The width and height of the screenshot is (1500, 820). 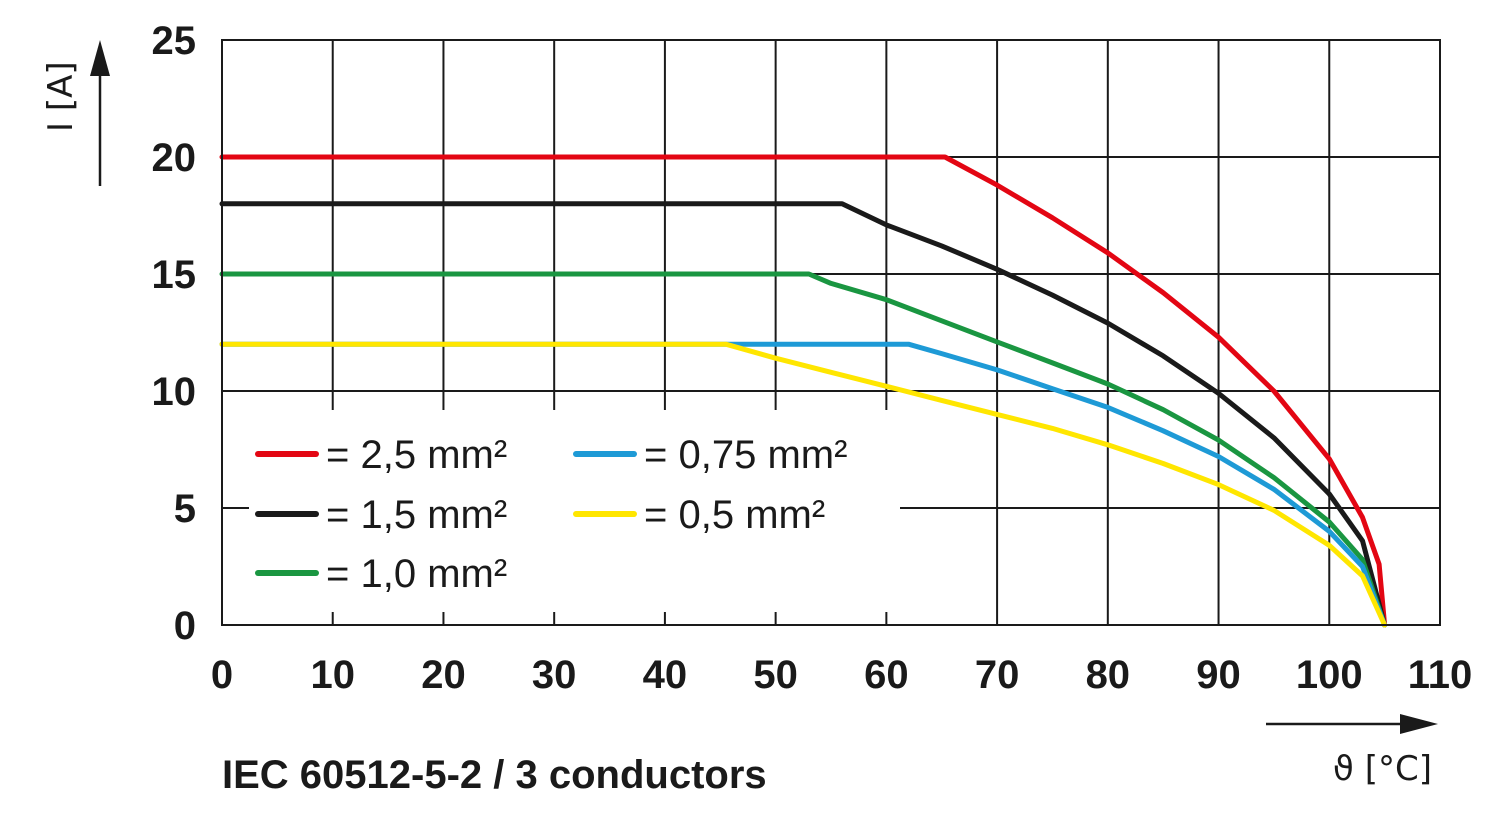 What do you see at coordinates (332, 675) in the screenshot?
I see `x-tick-label: 10` at bounding box center [332, 675].